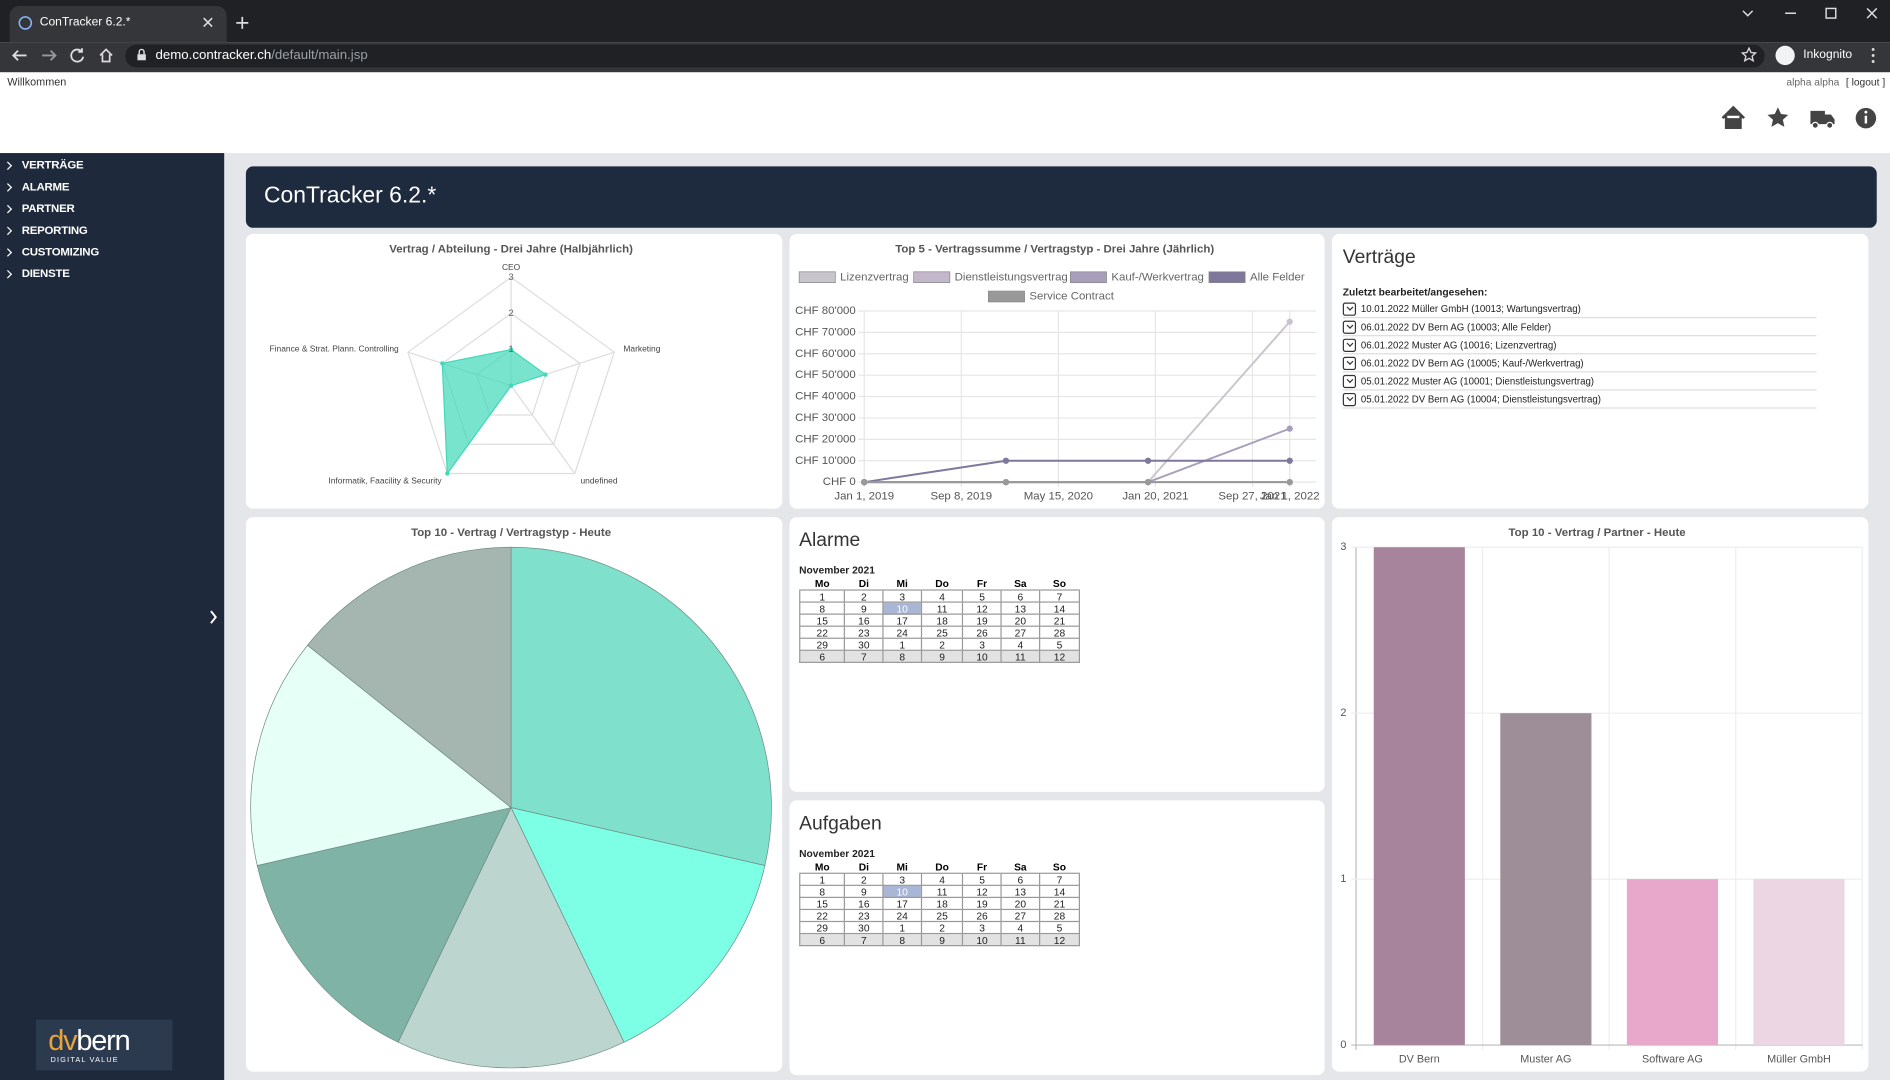 This screenshot has height=1080, width=1890. What do you see at coordinates (864, 644) in the screenshot?
I see `day-cell: 30` at bounding box center [864, 644].